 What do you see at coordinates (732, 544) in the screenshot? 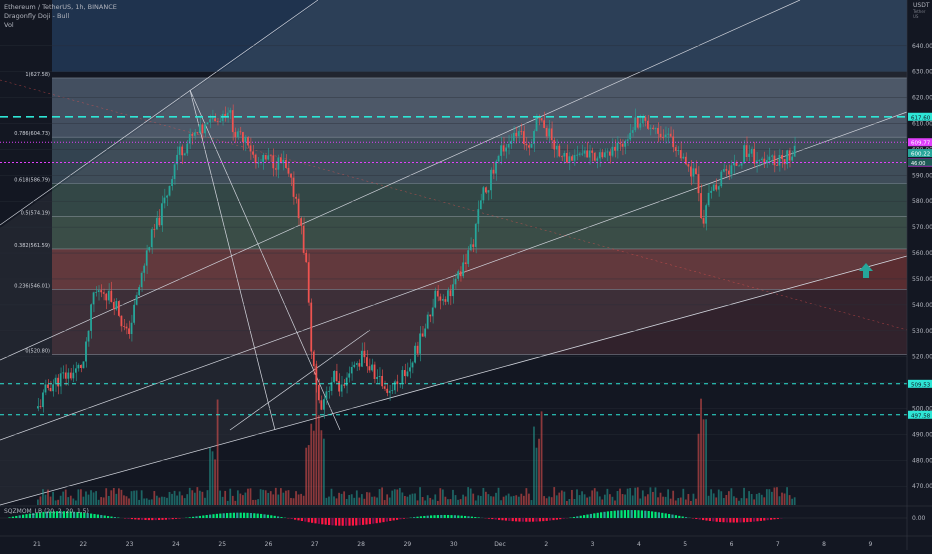
I see `x-tick-6: 6` at bounding box center [732, 544].